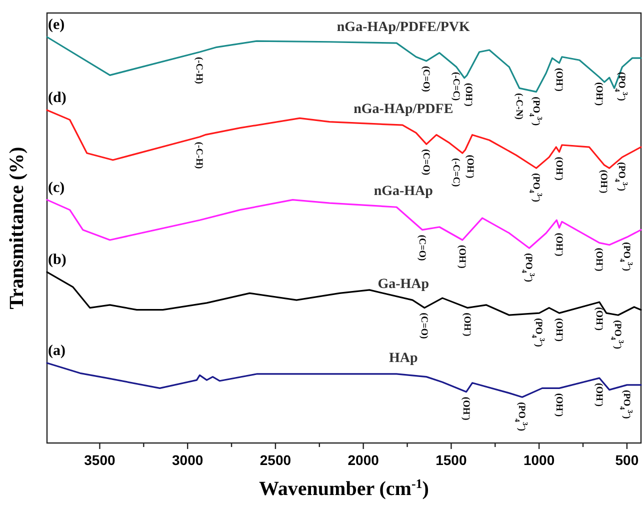 The height and width of the screenshot is (506, 644). I want to click on annotation: (b), so click(57, 260).